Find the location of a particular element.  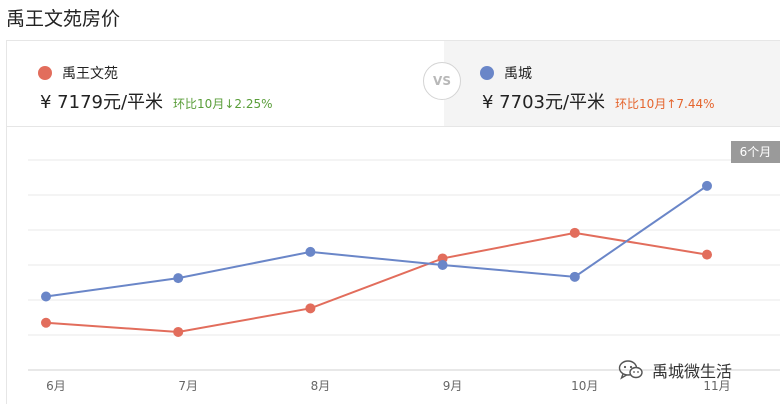

community-price-row: ¥ 7179元/平米 环比10月↓2.25% is located at coordinates (156, 101).